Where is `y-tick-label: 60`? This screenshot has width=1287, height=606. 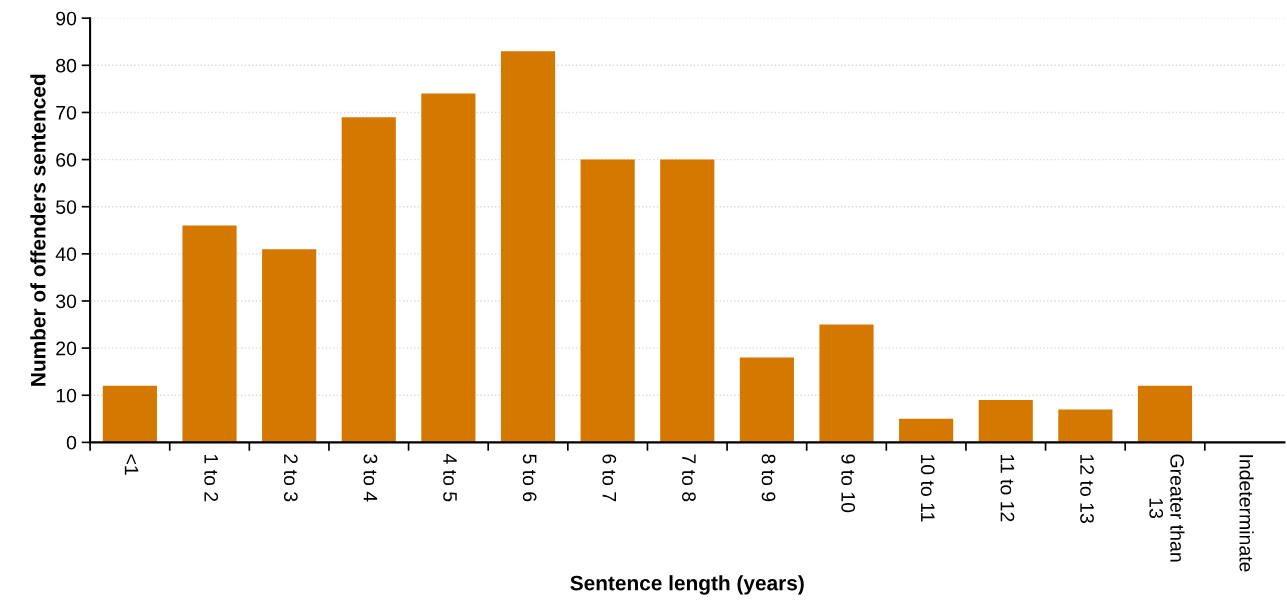 y-tick-label: 60 is located at coordinates (66, 160).